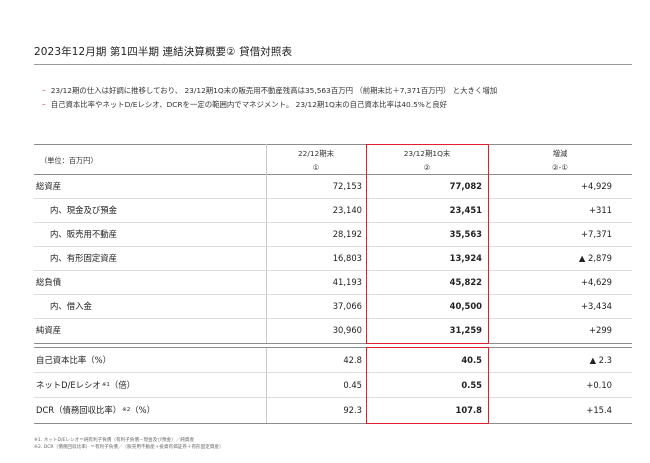 The height and width of the screenshot is (463, 650). I want to click on prev-value: 0.45, so click(352, 385).